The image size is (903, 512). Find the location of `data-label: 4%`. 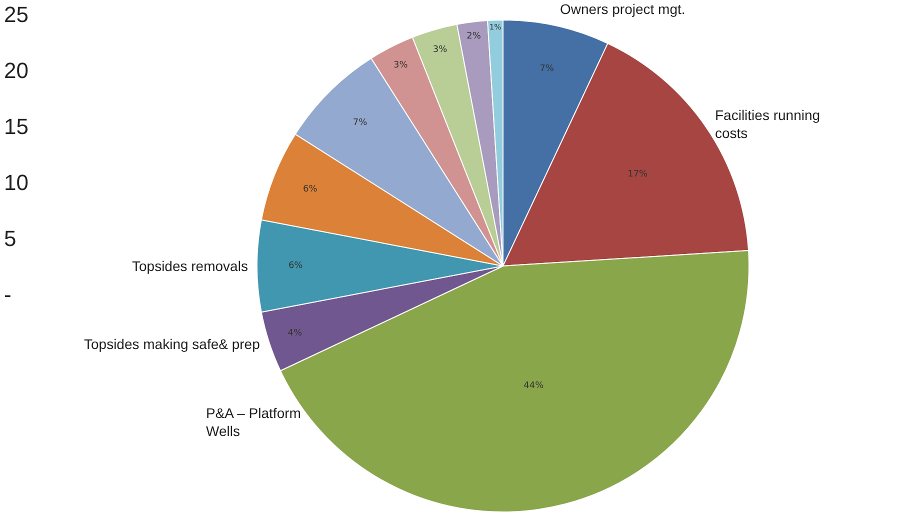

data-label: 4% is located at coordinates (295, 333).